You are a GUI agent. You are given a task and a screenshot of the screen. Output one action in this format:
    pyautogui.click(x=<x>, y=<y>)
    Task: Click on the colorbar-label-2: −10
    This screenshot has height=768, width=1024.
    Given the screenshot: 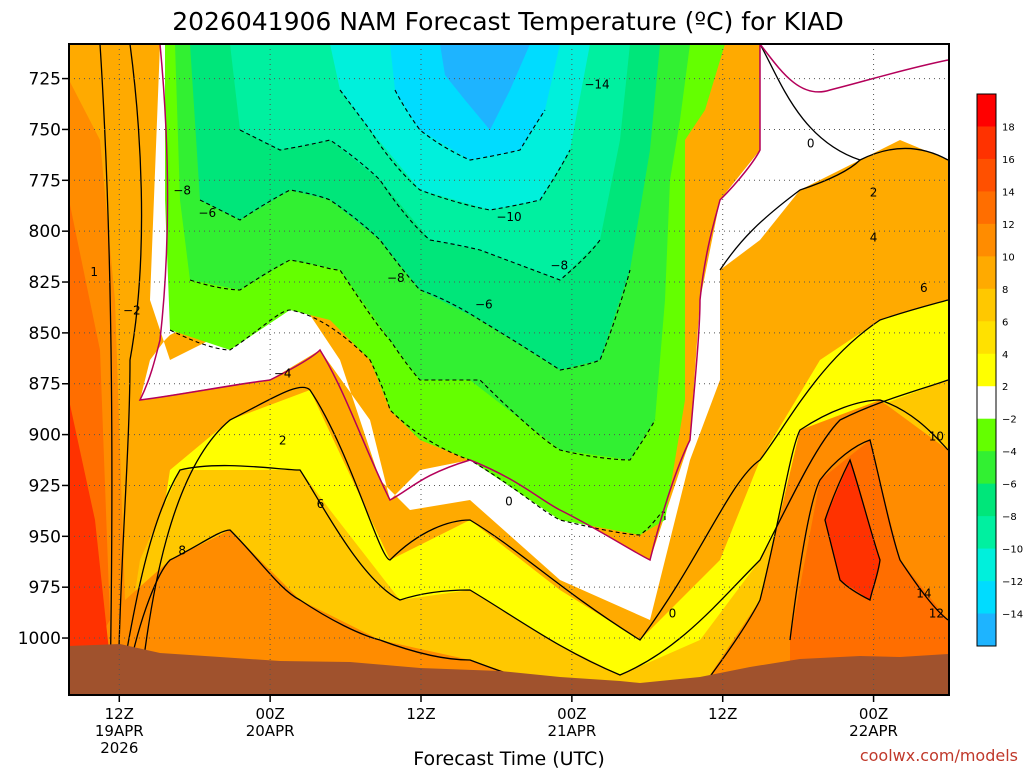 What is the action you would take?
    pyautogui.click(x=1012, y=550)
    